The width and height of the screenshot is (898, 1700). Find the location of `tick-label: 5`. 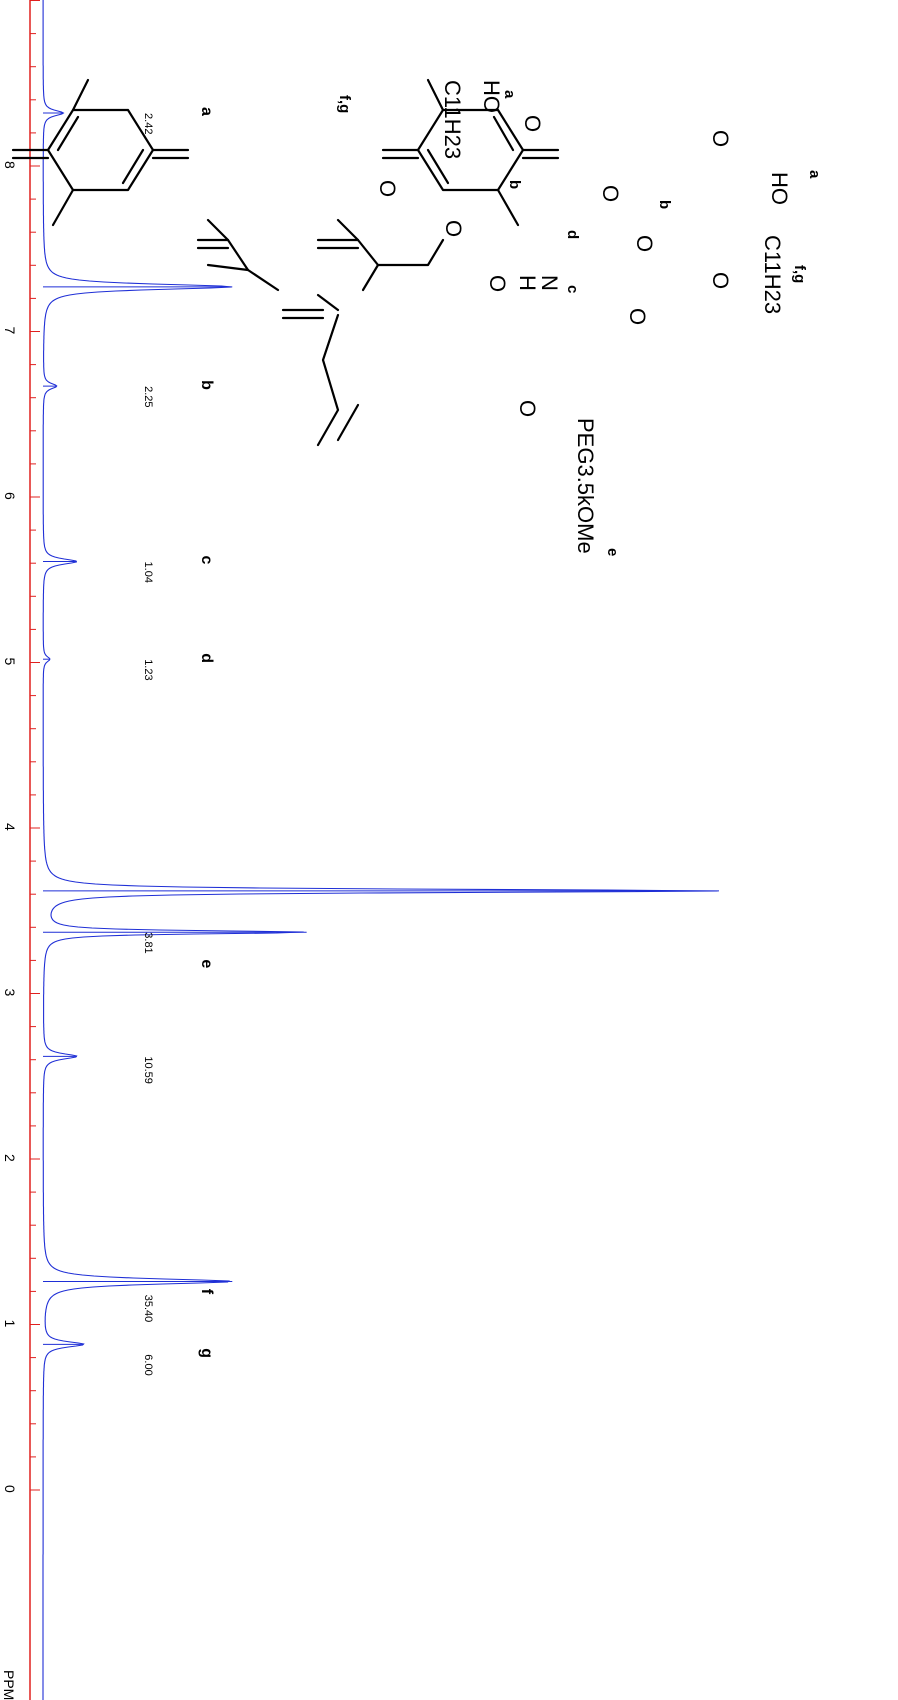

tick-label: 5 is located at coordinates (10, 662).